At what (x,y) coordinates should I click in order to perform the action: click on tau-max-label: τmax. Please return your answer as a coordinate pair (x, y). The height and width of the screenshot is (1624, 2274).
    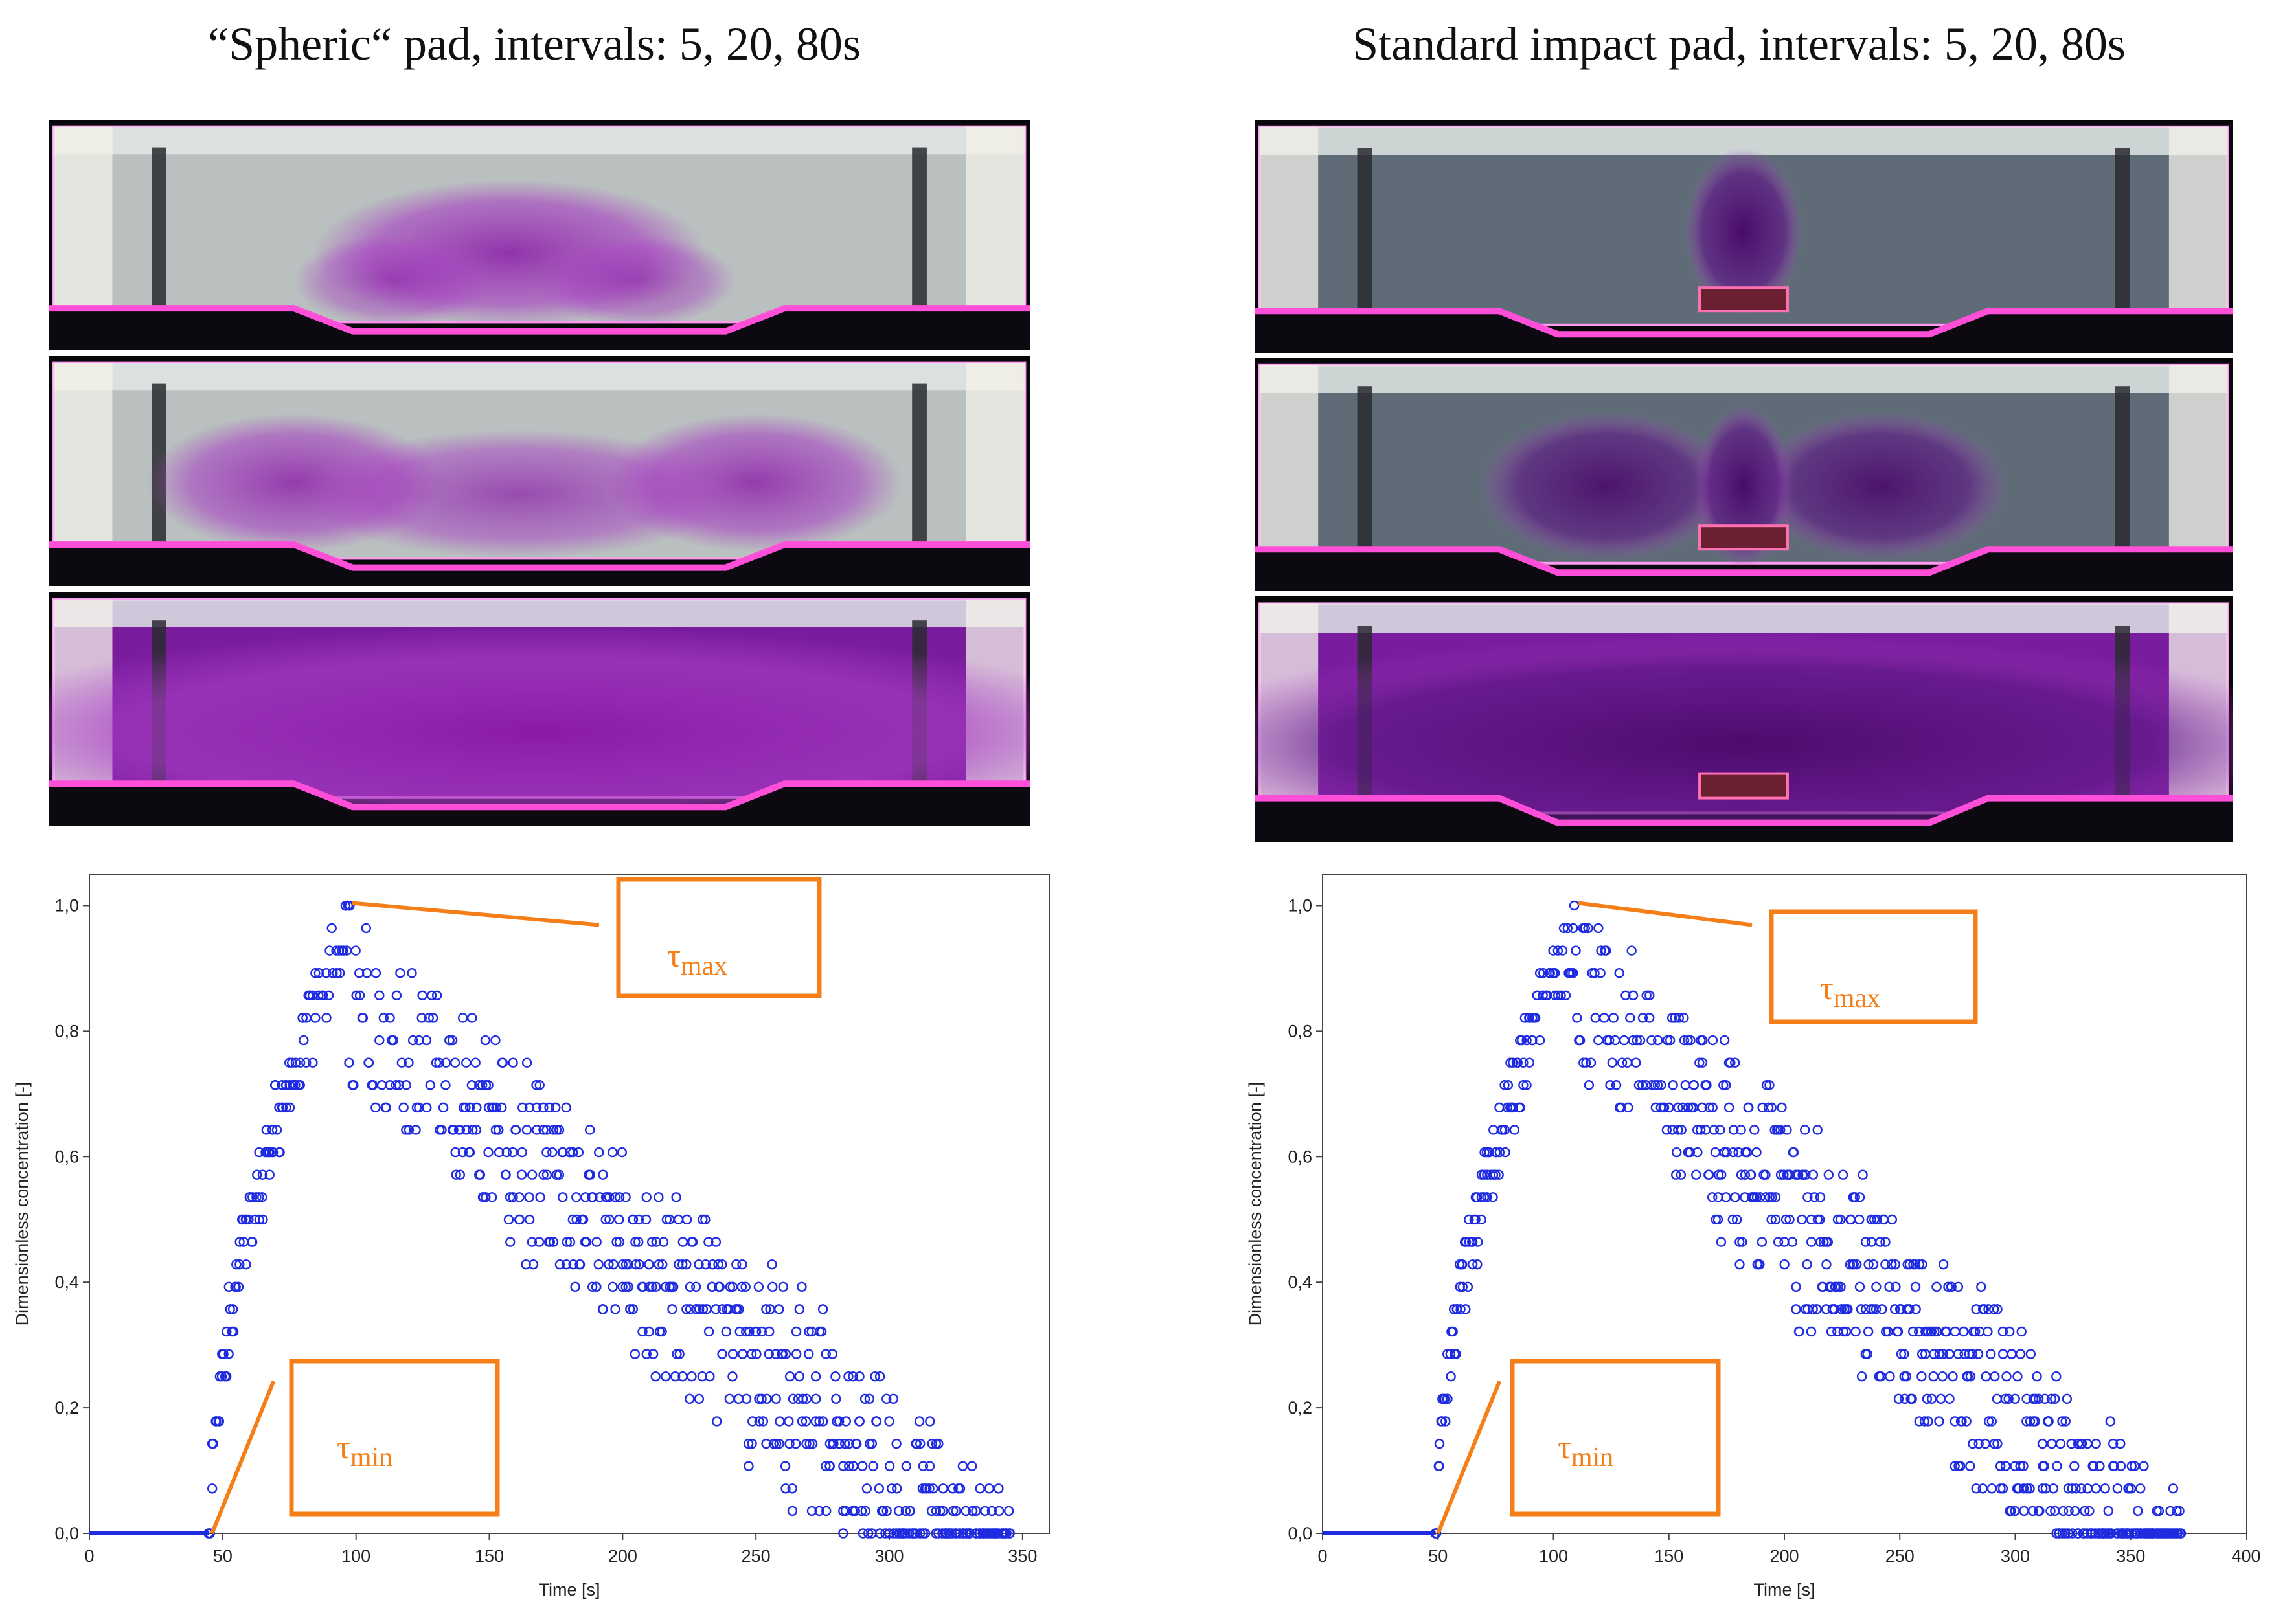
    Looking at the image, I should click on (1850, 991).